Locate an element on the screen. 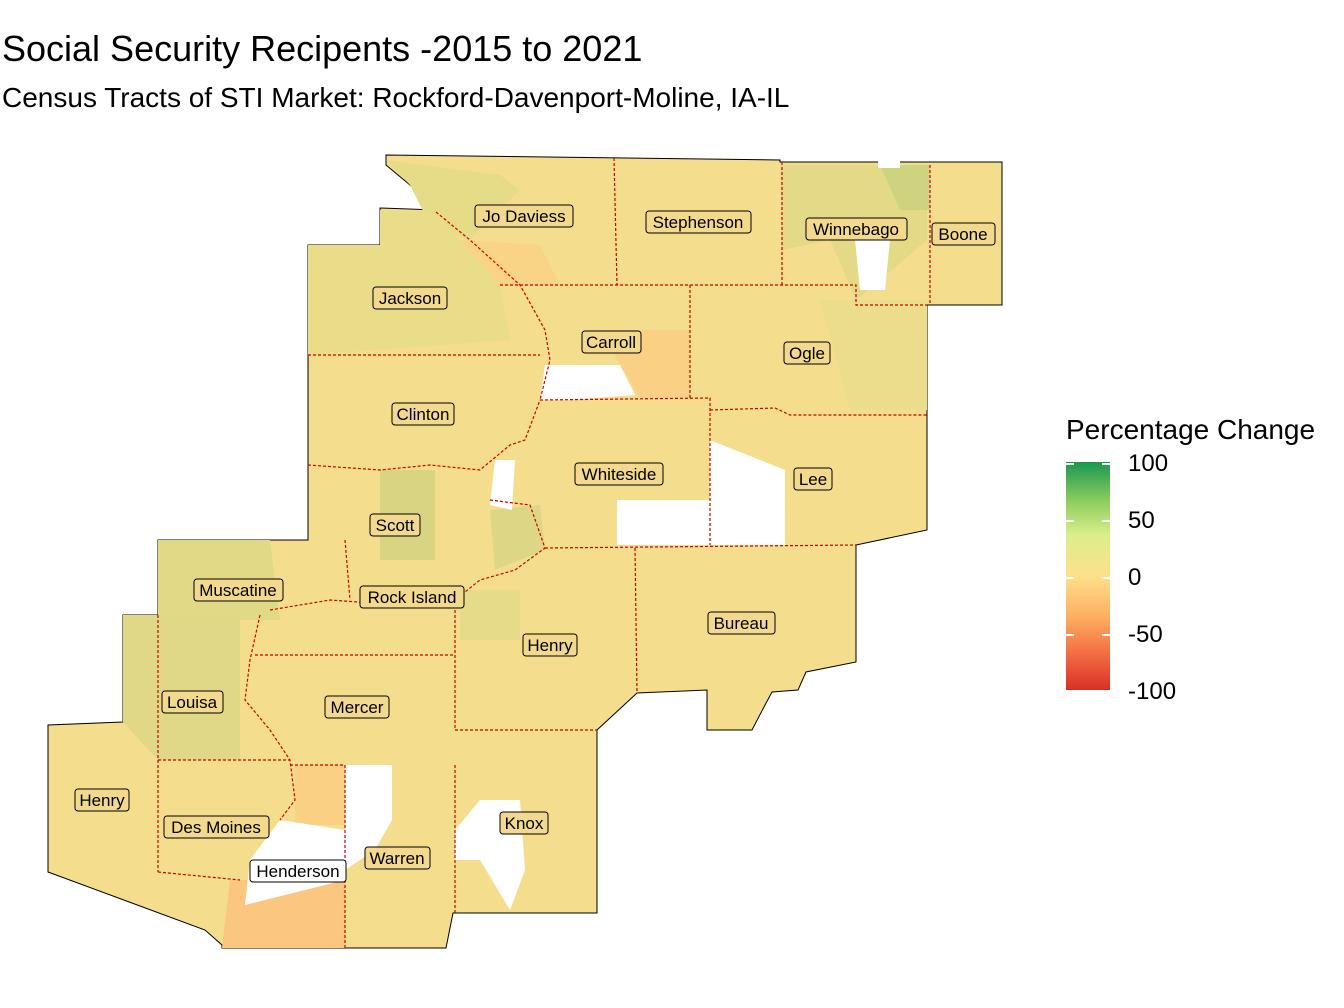 The height and width of the screenshot is (1008, 1344). county-label-carroll: Carroll is located at coordinates (611, 342).